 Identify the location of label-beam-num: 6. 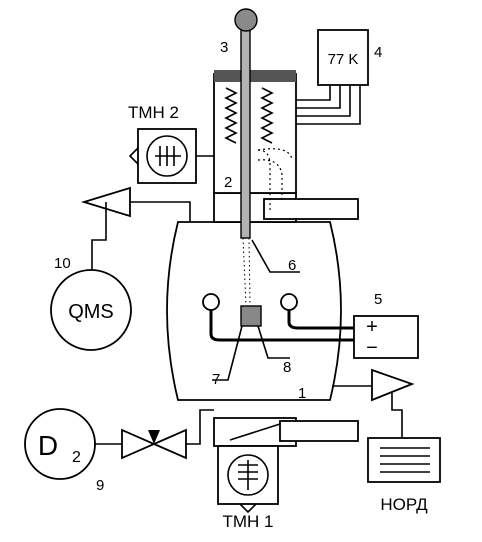
(292, 265).